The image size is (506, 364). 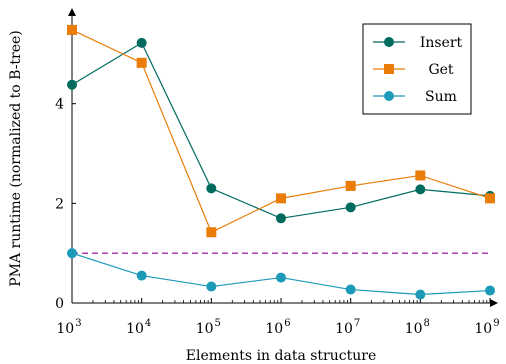 What do you see at coordinates (138, 327) in the screenshot?
I see `x-tick-label: 10⁴` at bounding box center [138, 327].